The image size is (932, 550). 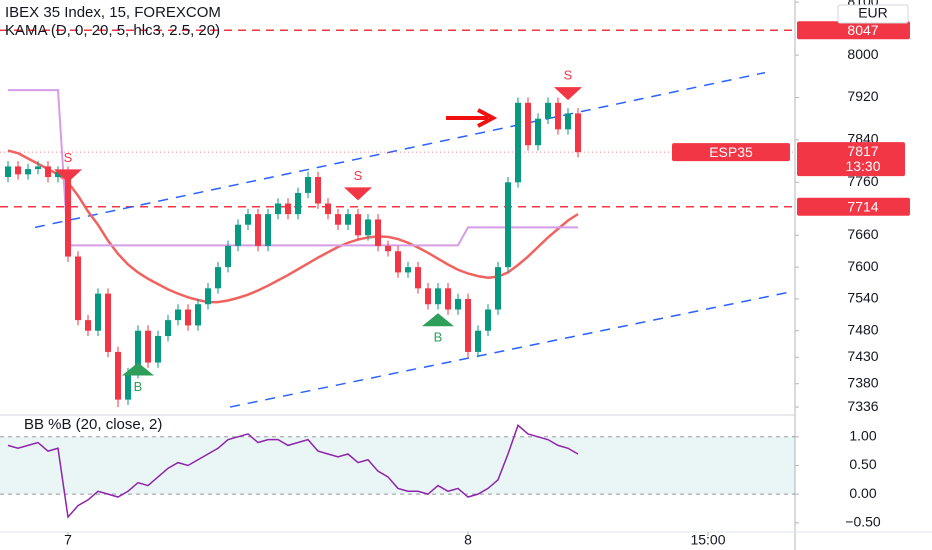 I want to click on annotation-arrow, so click(x=472, y=118).